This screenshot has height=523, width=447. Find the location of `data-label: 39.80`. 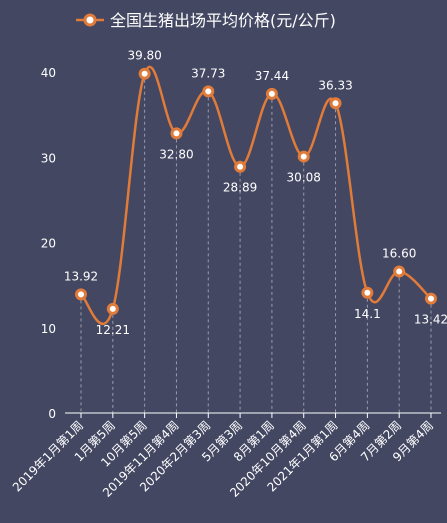

data-label: 39.80 is located at coordinates (144, 56).